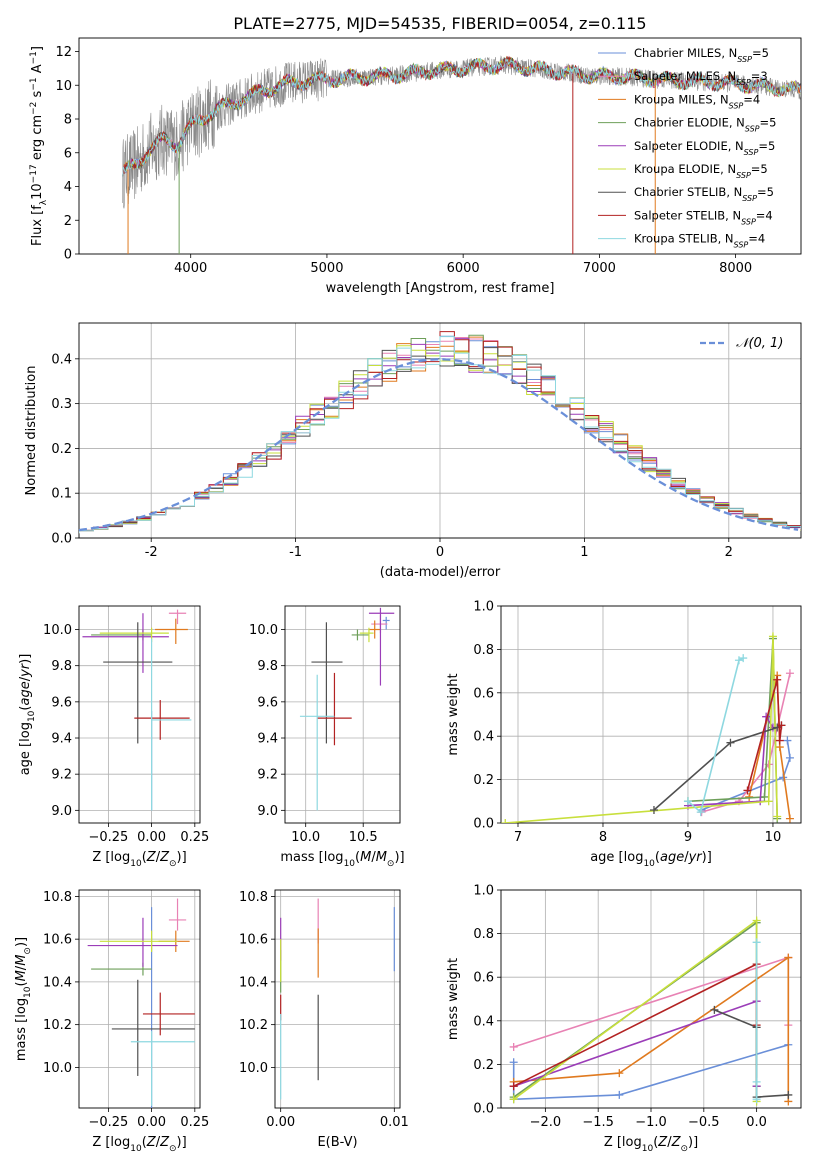 This screenshot has height=1170, width=819. I want to click on y-tick-label: 4, so click(68, 187).